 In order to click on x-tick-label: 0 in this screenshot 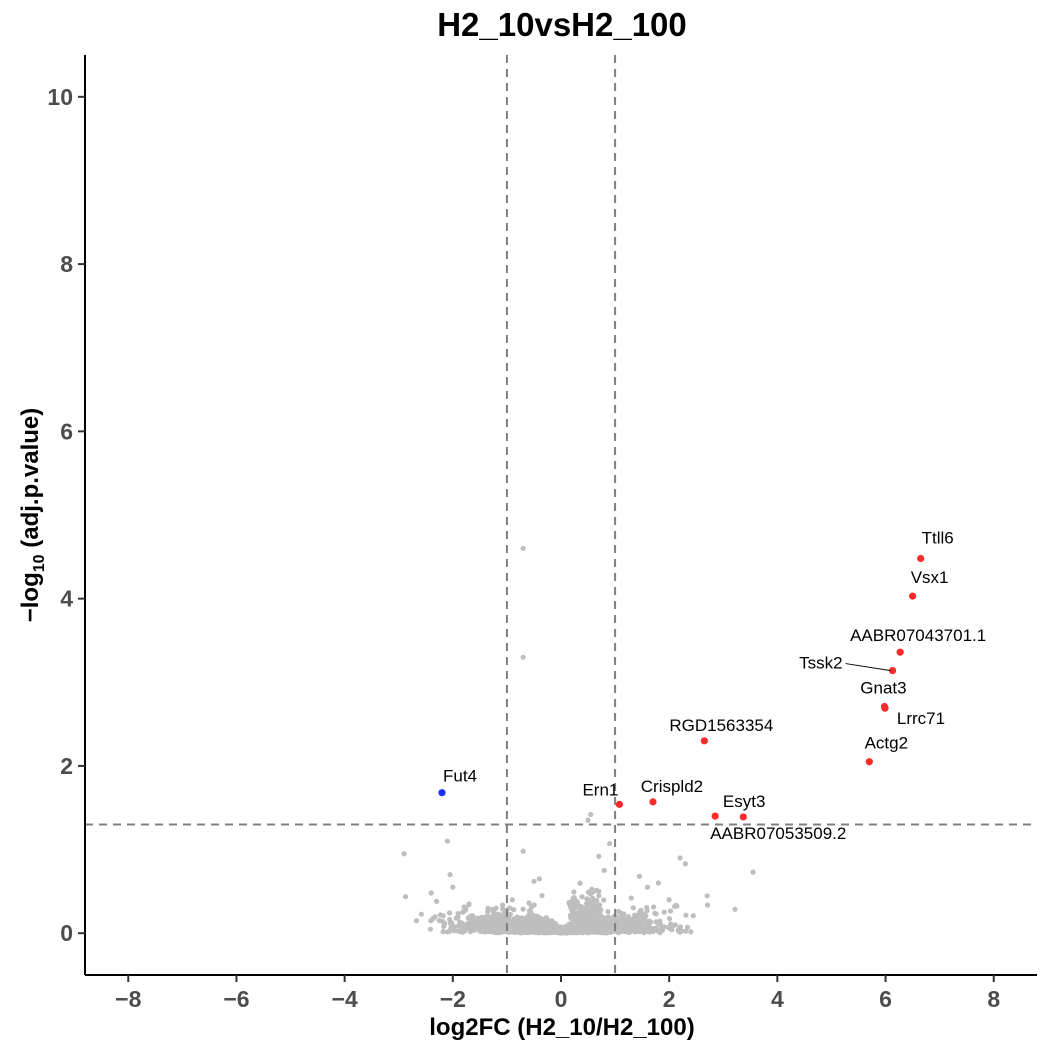, I will do `click(561, 999)`.